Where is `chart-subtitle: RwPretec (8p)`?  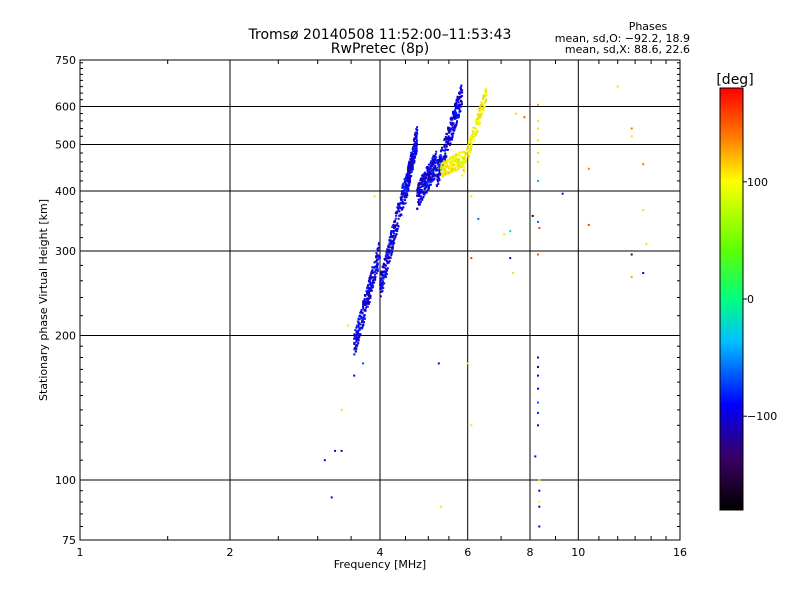 chart-subtitle: RwPretec (8p) is located at coordinates (380, 49).